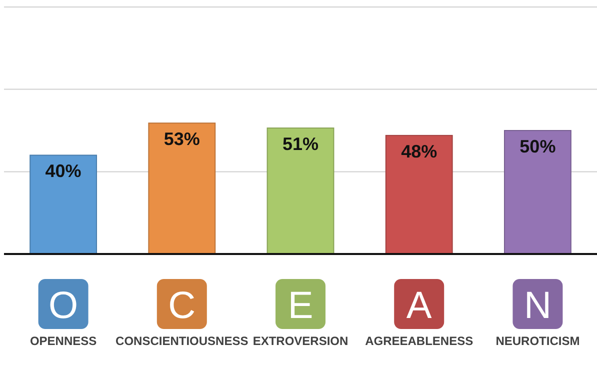 The height and width of the screenshot is (370, 597). What do you see at coordinates (419, 304) in the screenshot?
I see `letter-tile-icon: A` at bounding box center [419, 304].